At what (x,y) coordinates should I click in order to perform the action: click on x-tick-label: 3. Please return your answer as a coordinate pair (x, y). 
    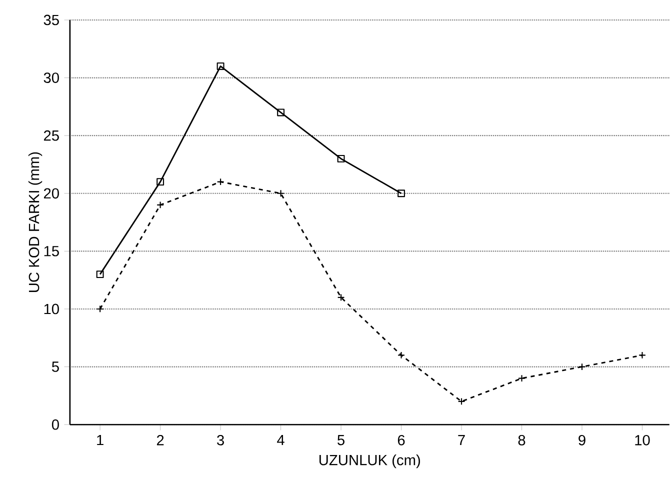
    Looking at the image, I should click on (220, 440).